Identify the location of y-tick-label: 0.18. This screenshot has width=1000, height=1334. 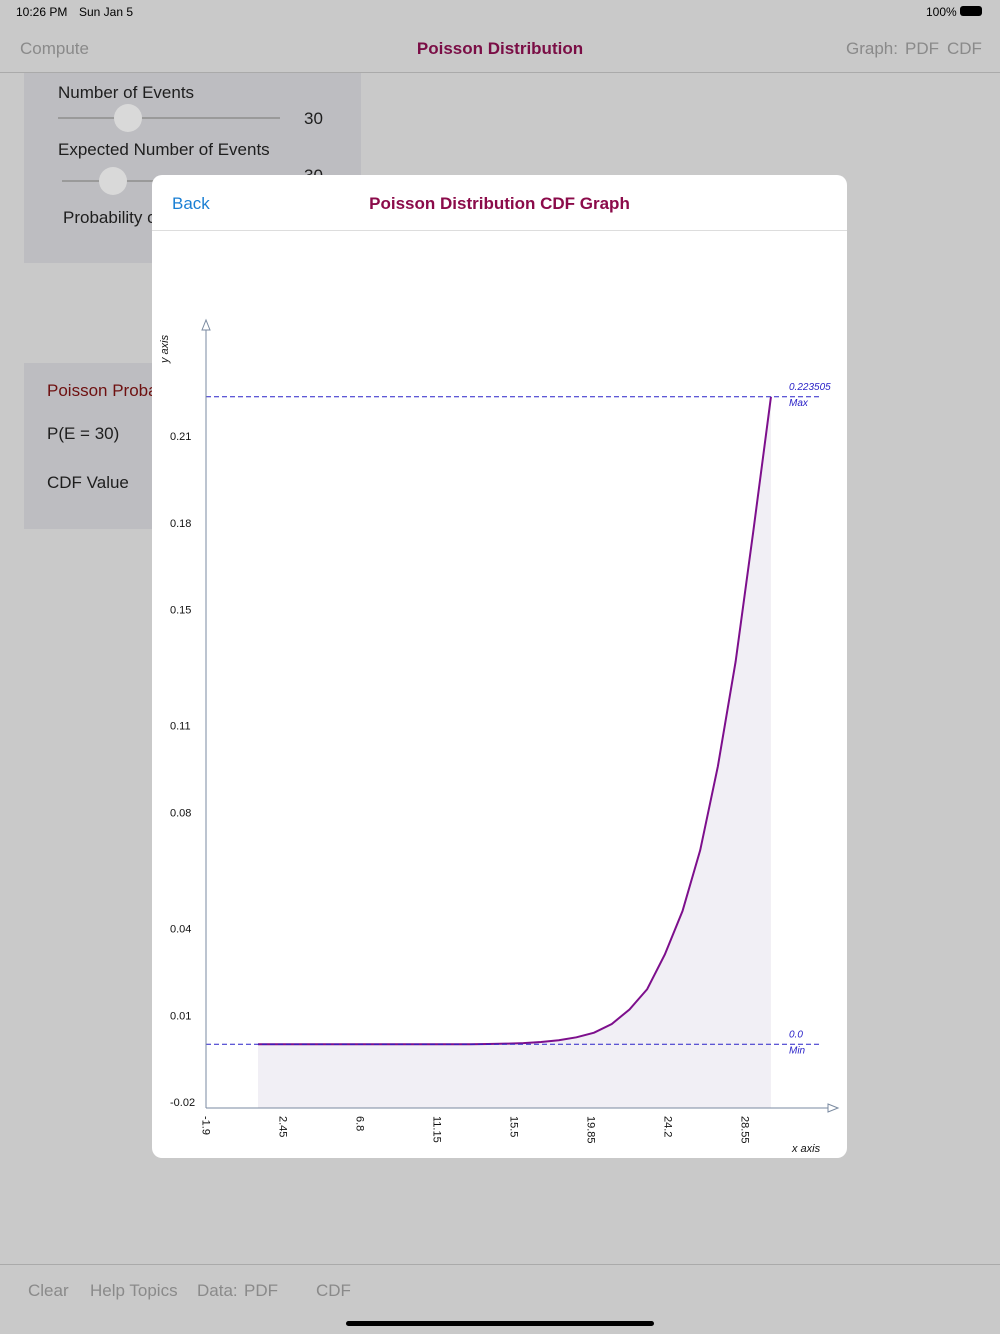
(180, 524).